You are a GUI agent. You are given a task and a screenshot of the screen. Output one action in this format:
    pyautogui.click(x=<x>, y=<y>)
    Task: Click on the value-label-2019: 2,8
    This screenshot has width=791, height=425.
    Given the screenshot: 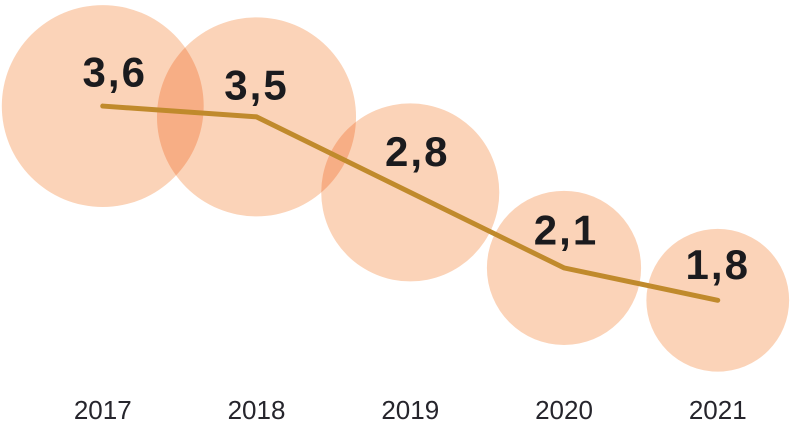 What is the action you would take?
    pyautogui.click(x=417, y=151)
    